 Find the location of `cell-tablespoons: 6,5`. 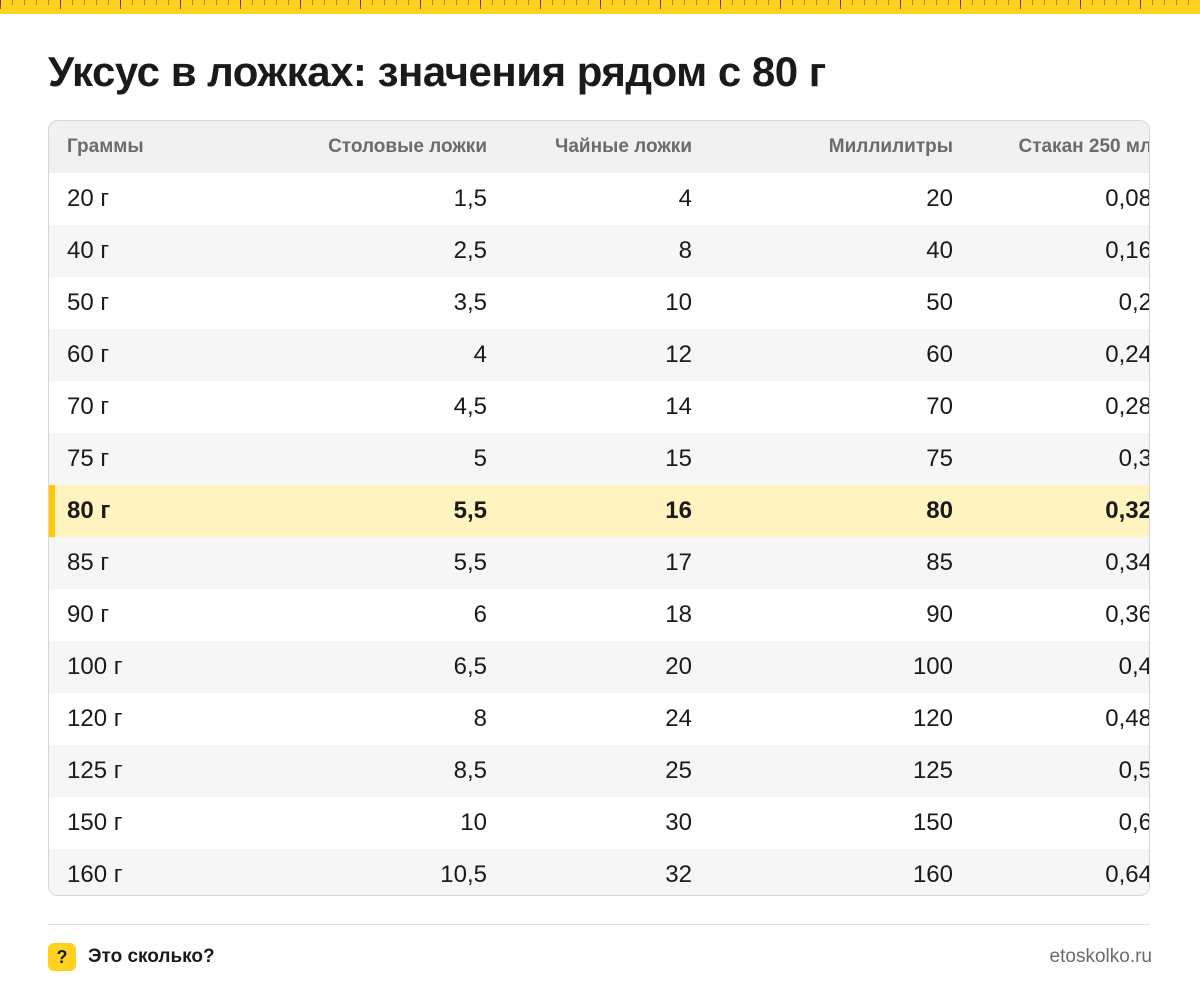

cell-tablespoons: 6,5 is located at coordinates (470, 666).